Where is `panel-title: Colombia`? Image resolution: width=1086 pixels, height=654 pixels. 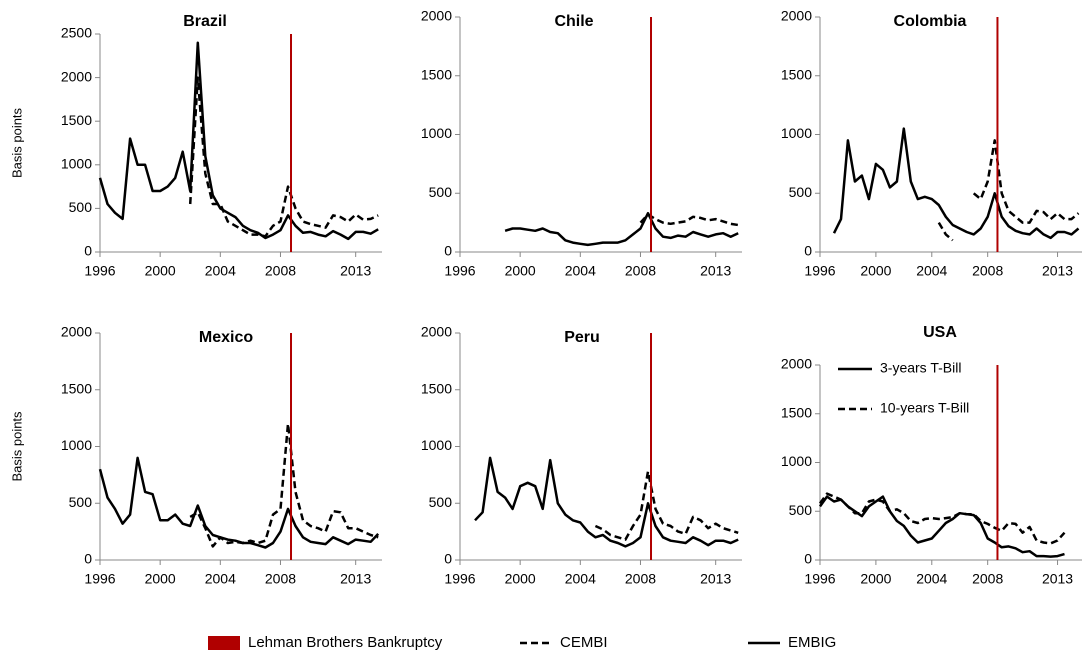
panel-title: Colombia is located at coordinates (930, 21).